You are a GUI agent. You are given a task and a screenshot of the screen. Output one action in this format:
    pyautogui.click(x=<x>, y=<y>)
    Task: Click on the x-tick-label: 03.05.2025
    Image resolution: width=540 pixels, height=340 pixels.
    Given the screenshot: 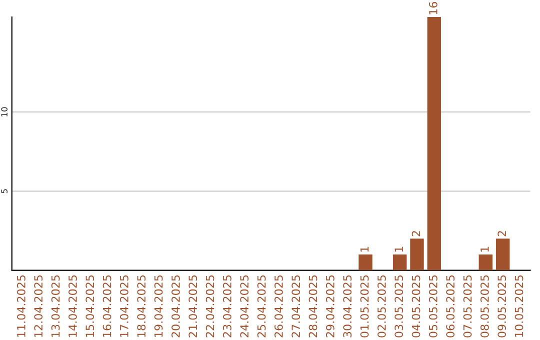 What is the action you would take?
    pyautogui.click(x=399, y=306)
    